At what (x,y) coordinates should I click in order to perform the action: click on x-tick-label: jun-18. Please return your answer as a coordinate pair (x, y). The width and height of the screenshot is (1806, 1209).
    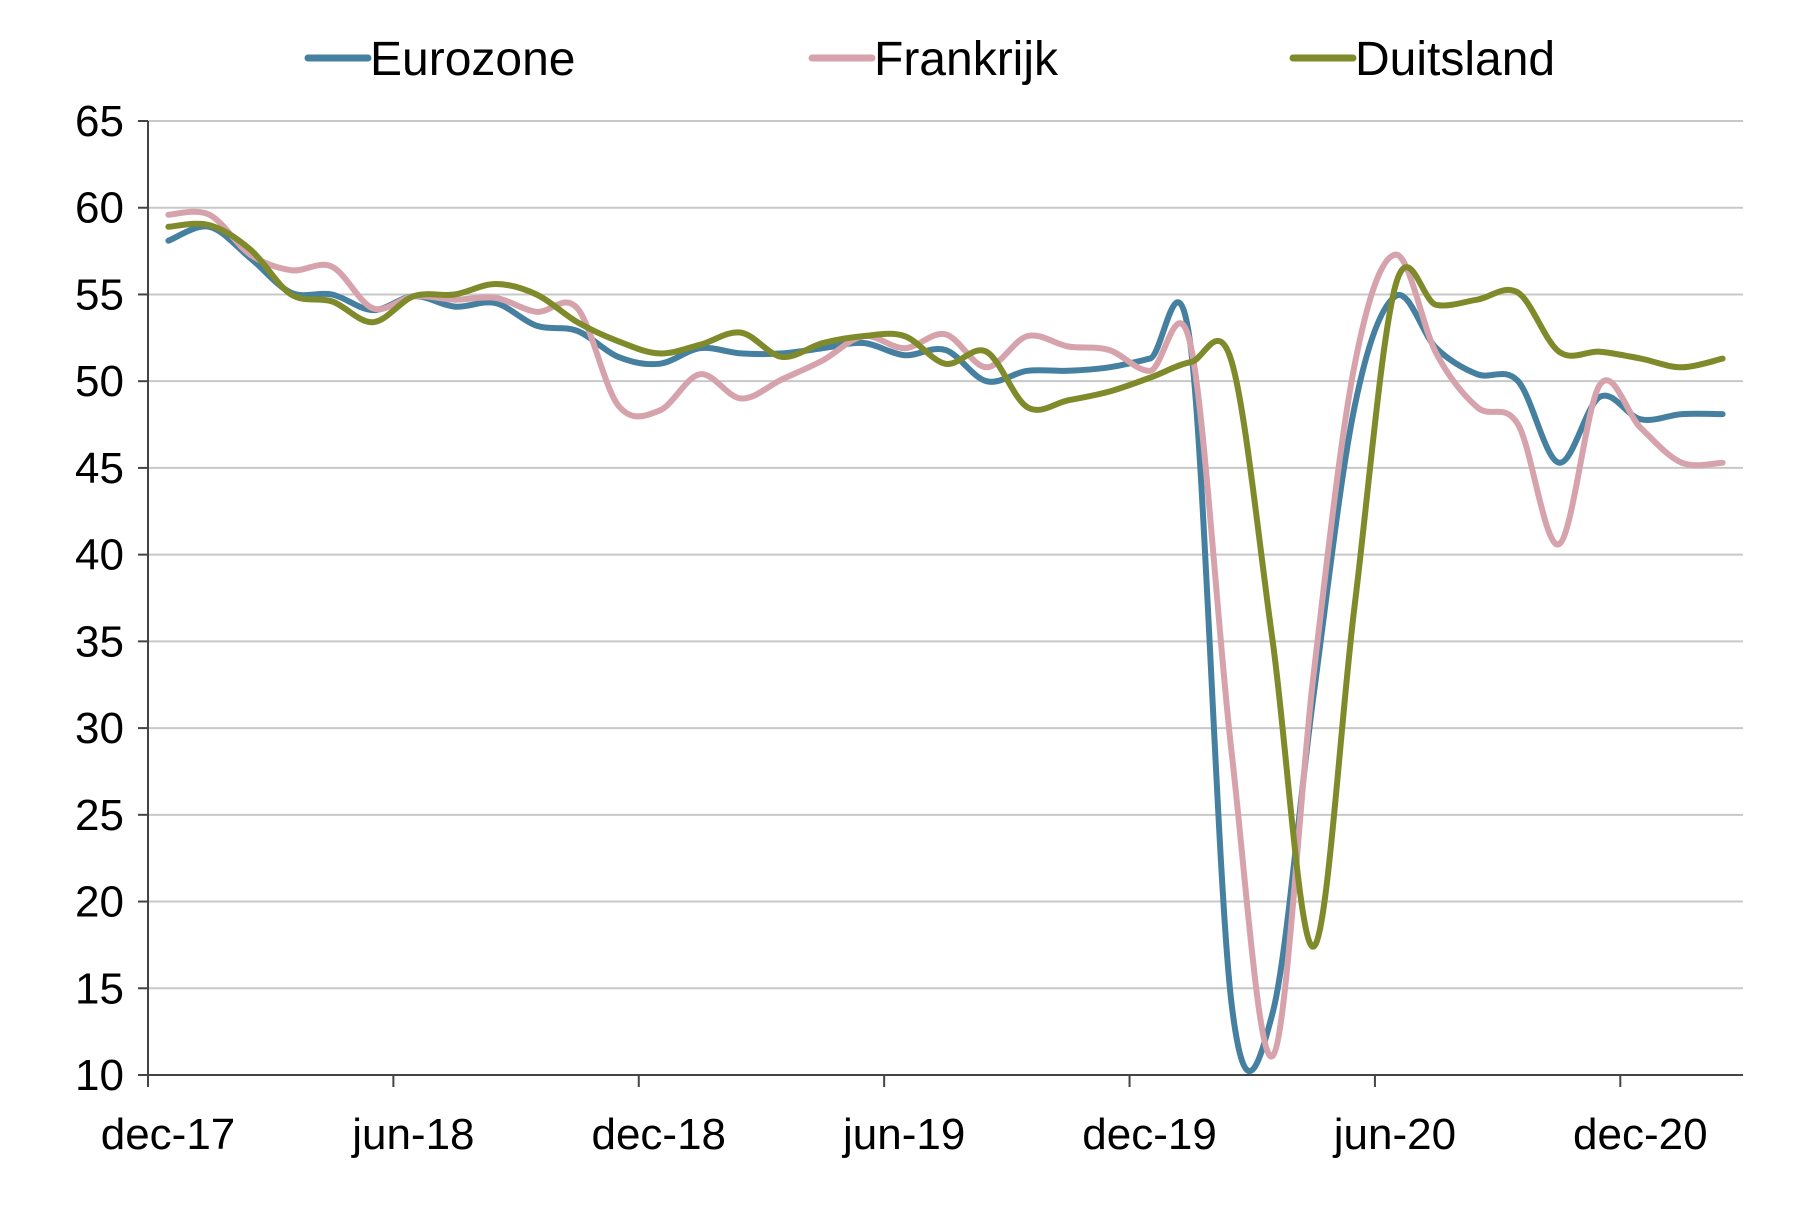
    Looking at the image, I should click on (412, 1134).